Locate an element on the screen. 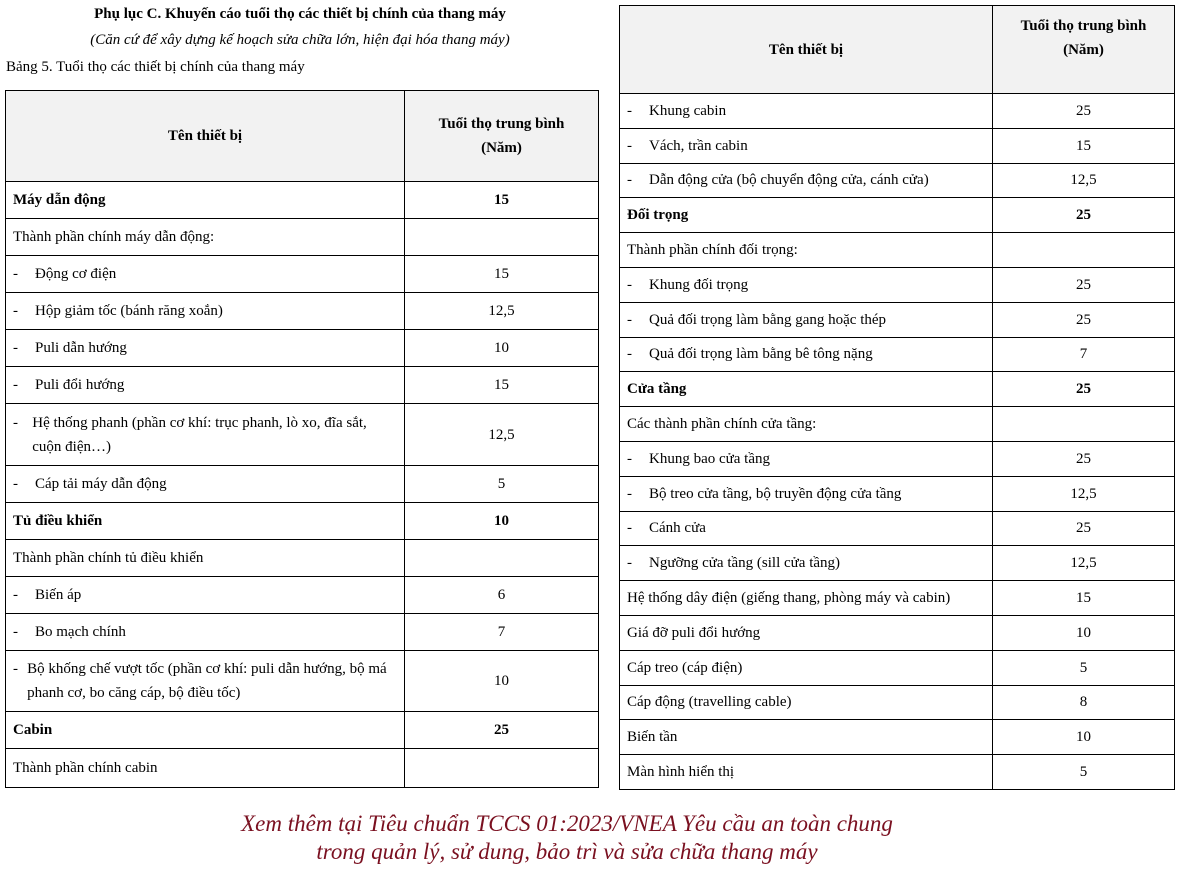  device-cell: Cáp động (travelling cable) is located at coordinates (806, 702).